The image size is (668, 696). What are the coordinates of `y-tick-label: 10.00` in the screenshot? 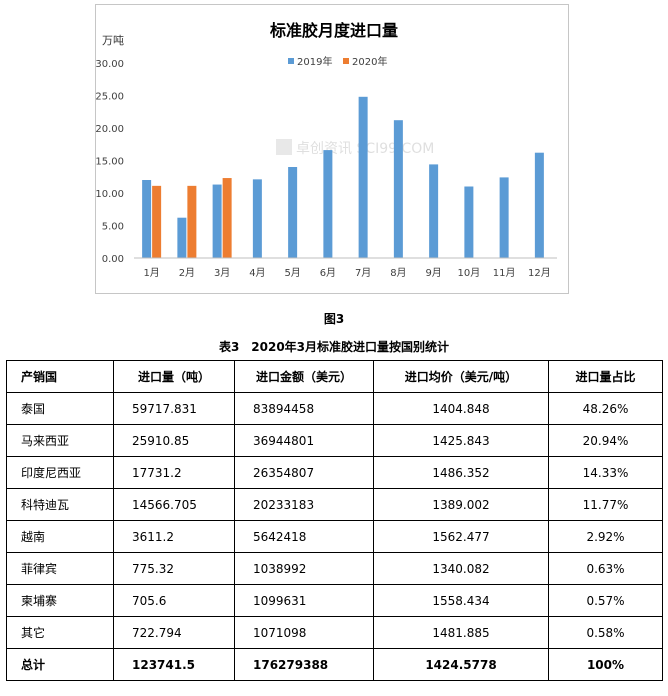 It's located at (110, 194).